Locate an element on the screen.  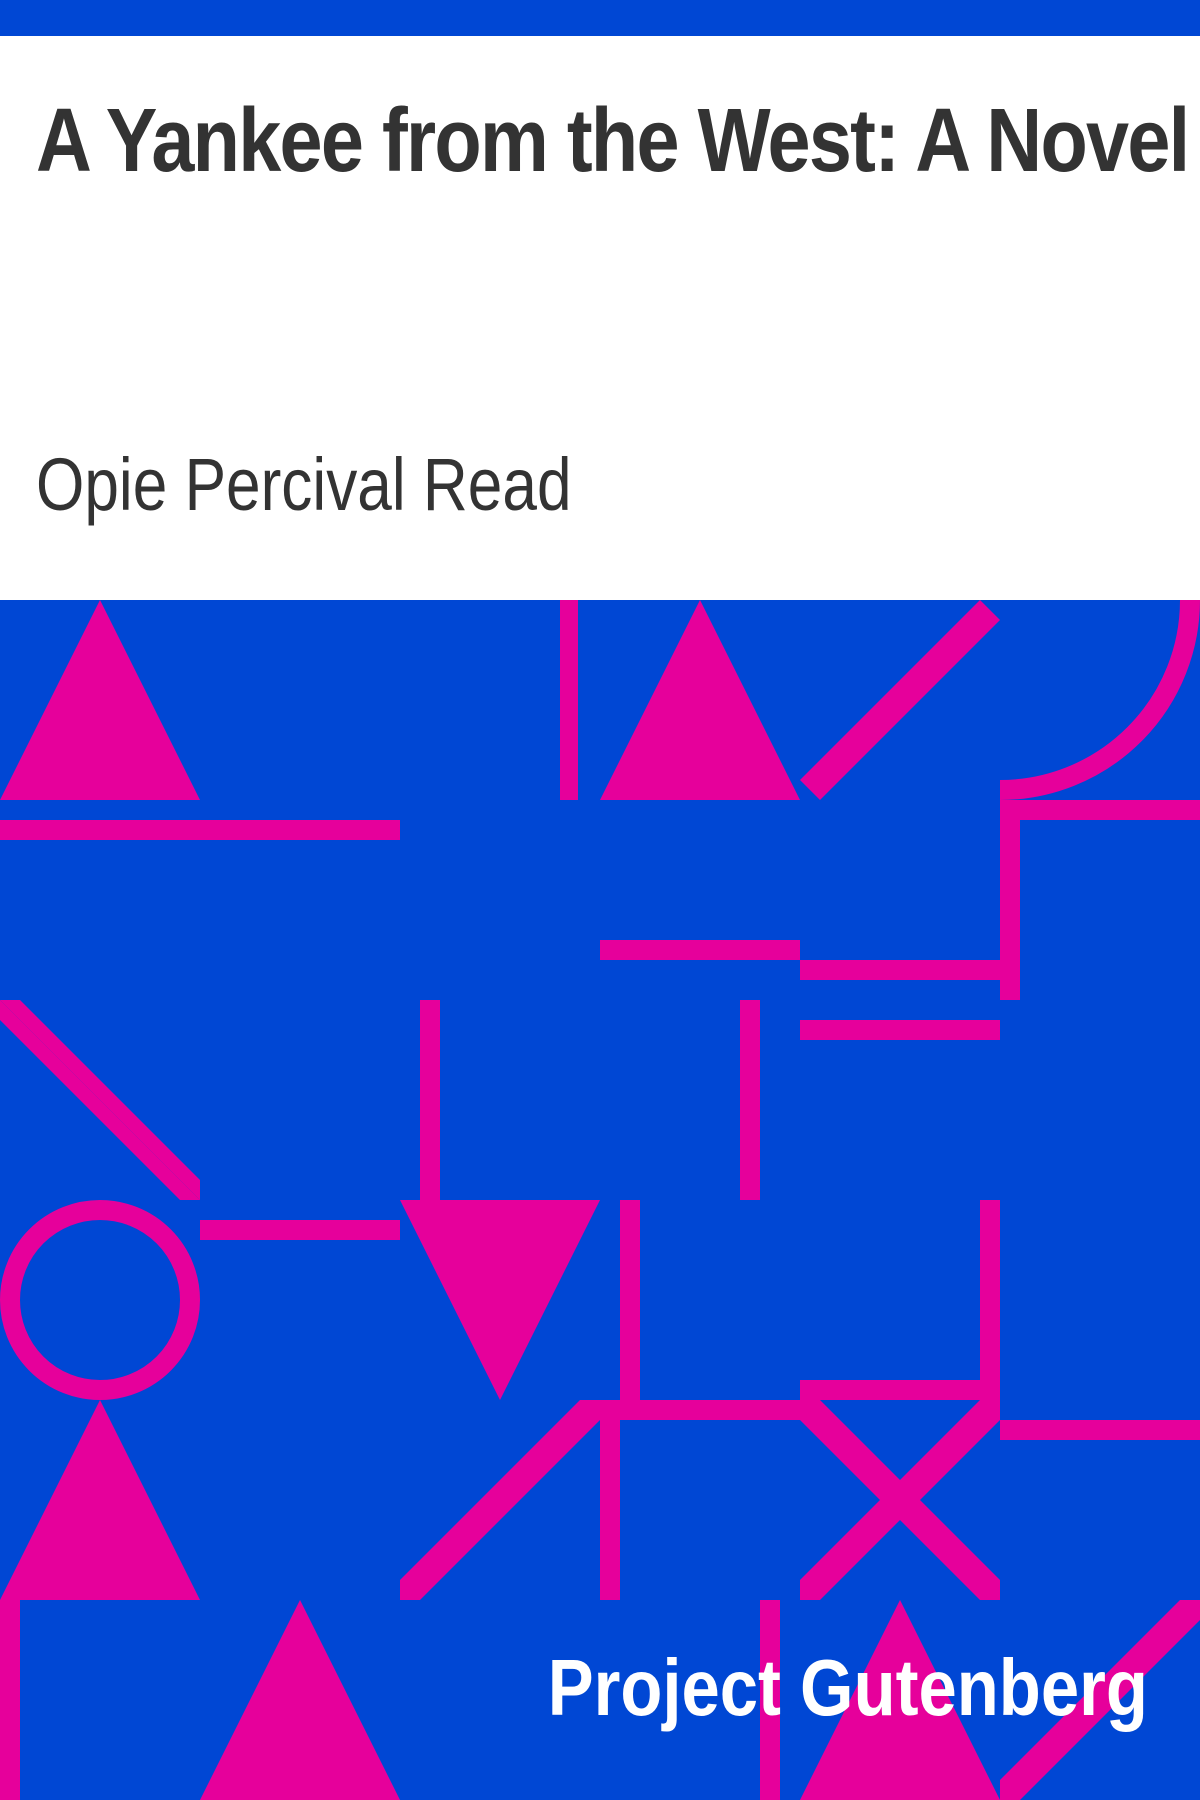
publisher-logo-text: Project Gutenberg is located at coordinates (847, 1687).